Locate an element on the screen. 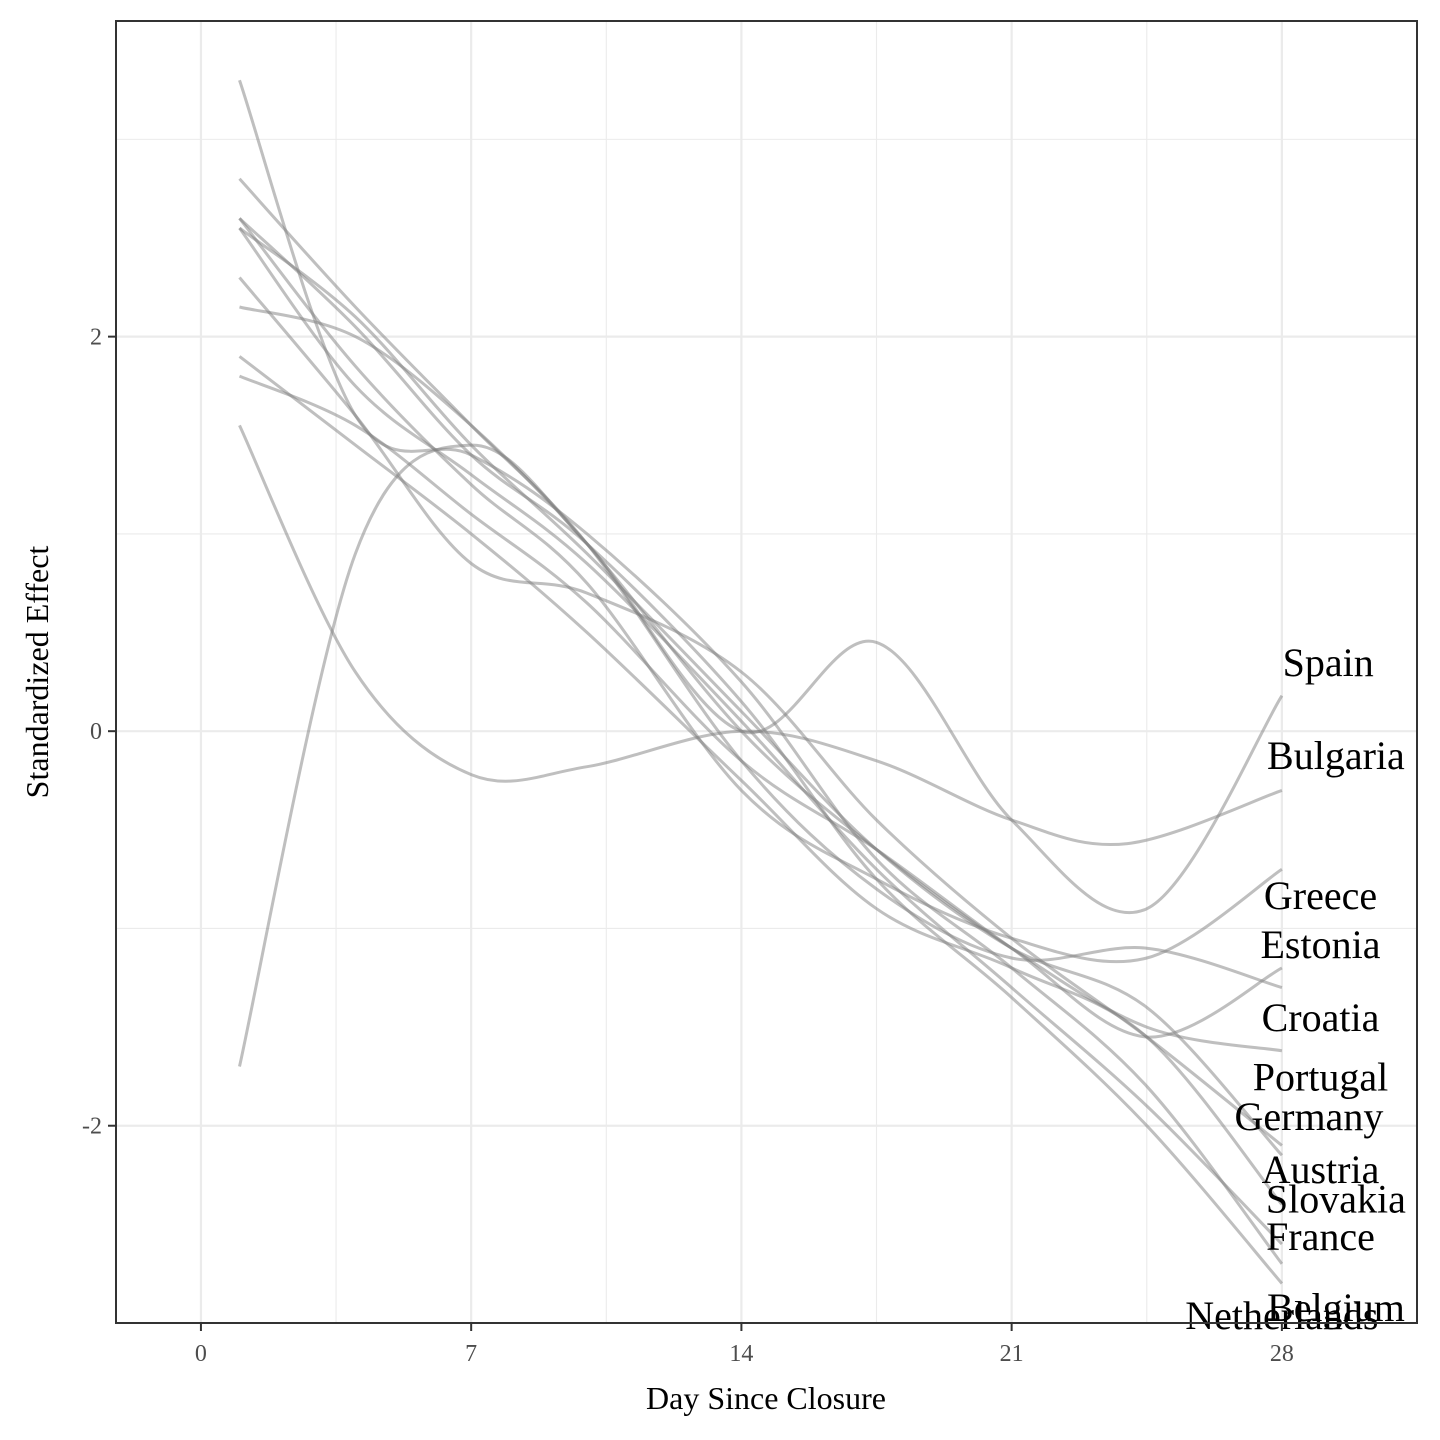 The width and height of the screenshot is (1440, 1440). series-label-germany: Germany is located at coordinates (1308, 1116).